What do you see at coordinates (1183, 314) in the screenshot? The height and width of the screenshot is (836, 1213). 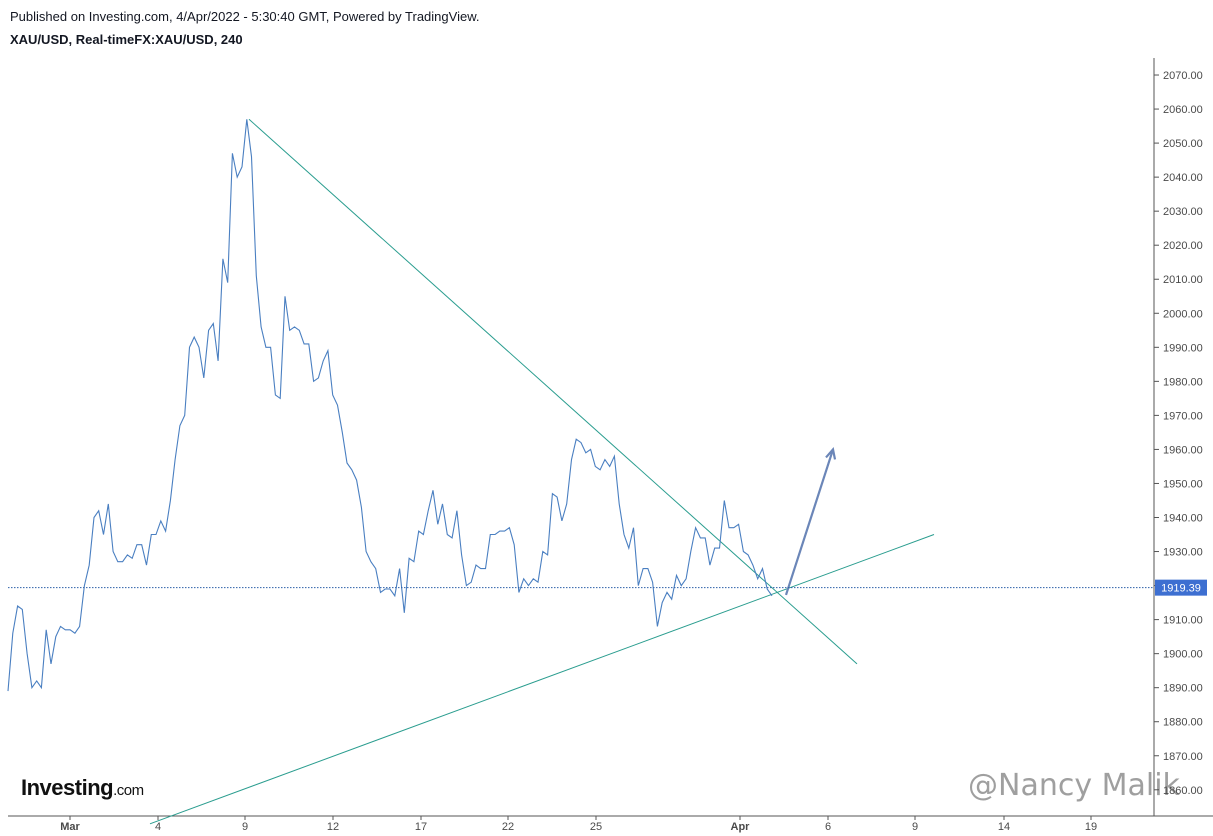 I see `y-tick-label: 2000.00` at bounding box center [1183, 314].